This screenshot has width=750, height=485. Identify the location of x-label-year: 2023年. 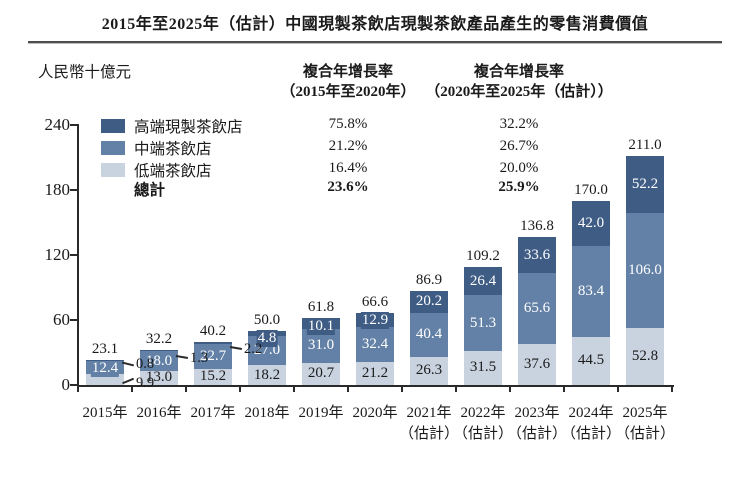
(537, 413).